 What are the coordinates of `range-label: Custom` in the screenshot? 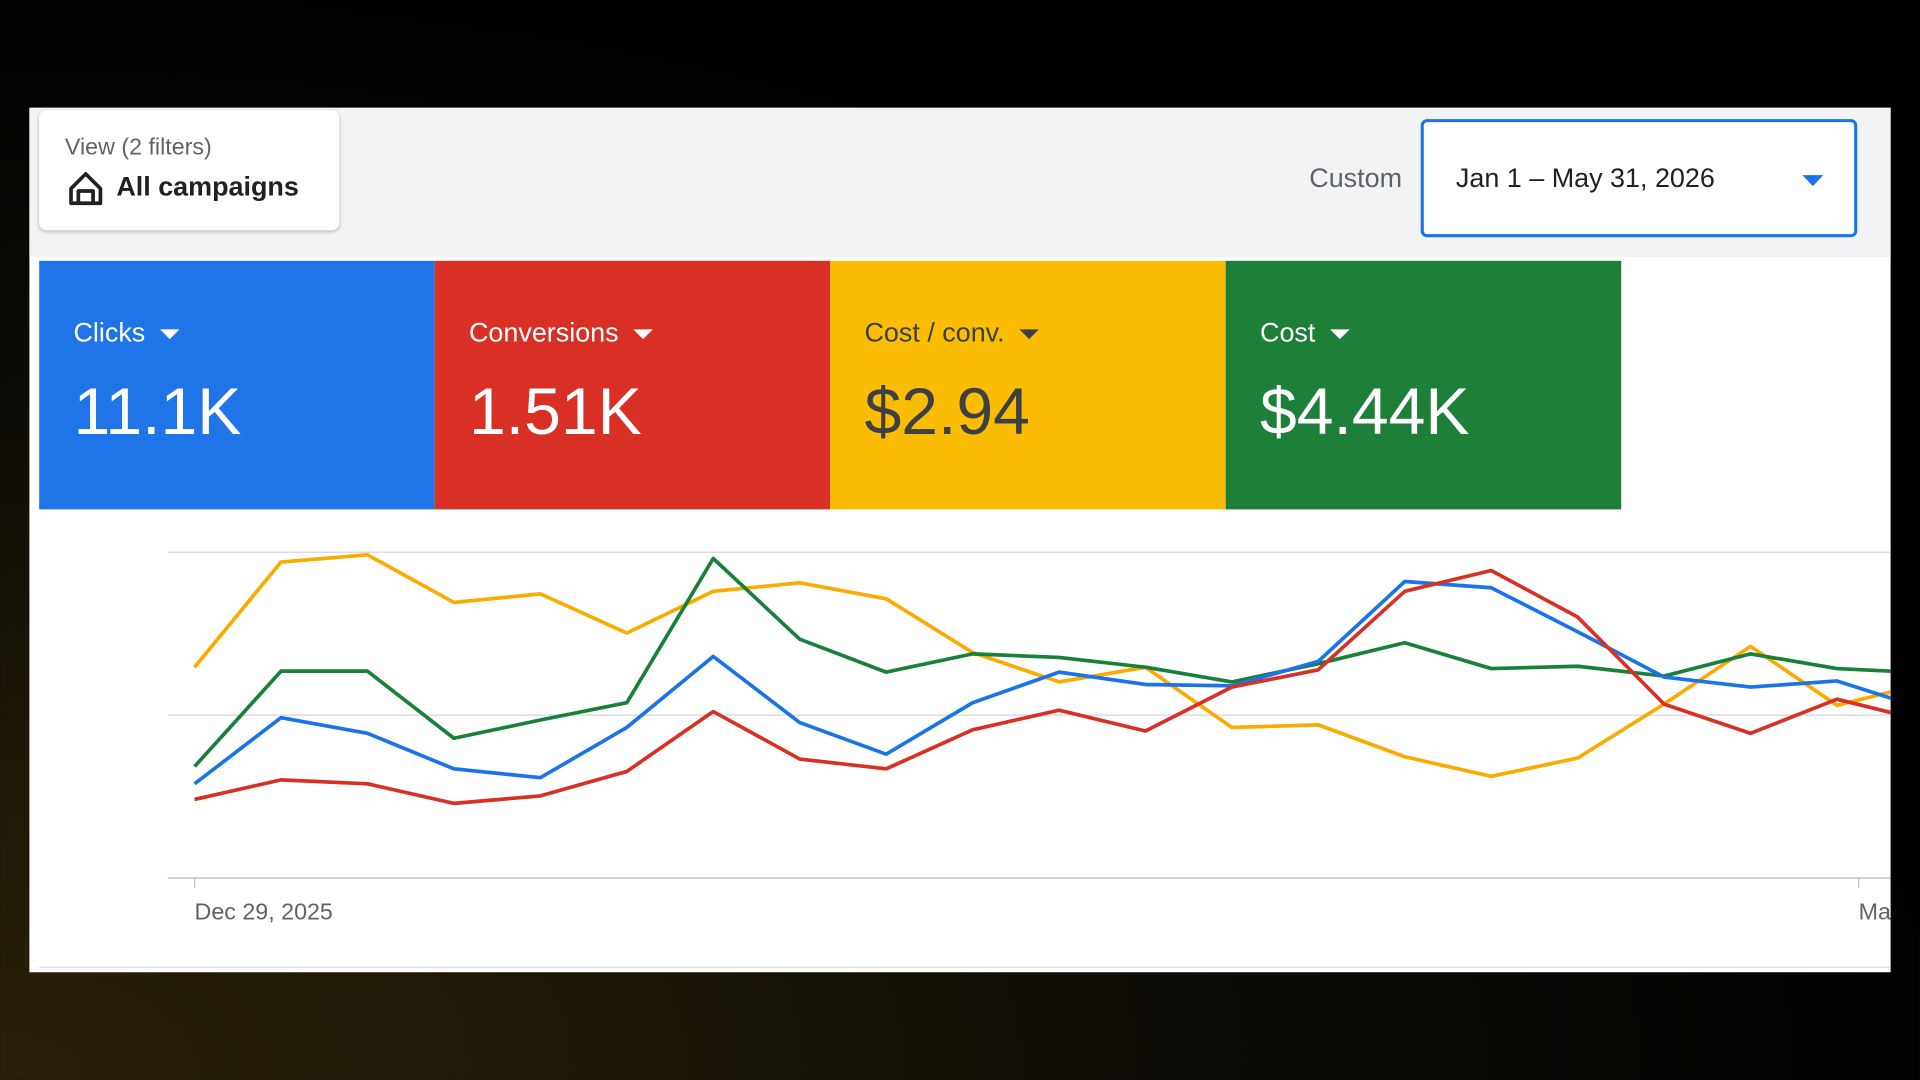 It's located at (1355, 178).